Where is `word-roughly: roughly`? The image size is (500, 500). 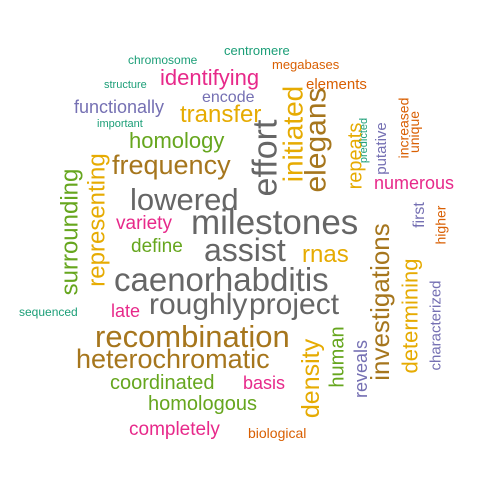
word-roughly: roughly is located at coordinates (198, 304).